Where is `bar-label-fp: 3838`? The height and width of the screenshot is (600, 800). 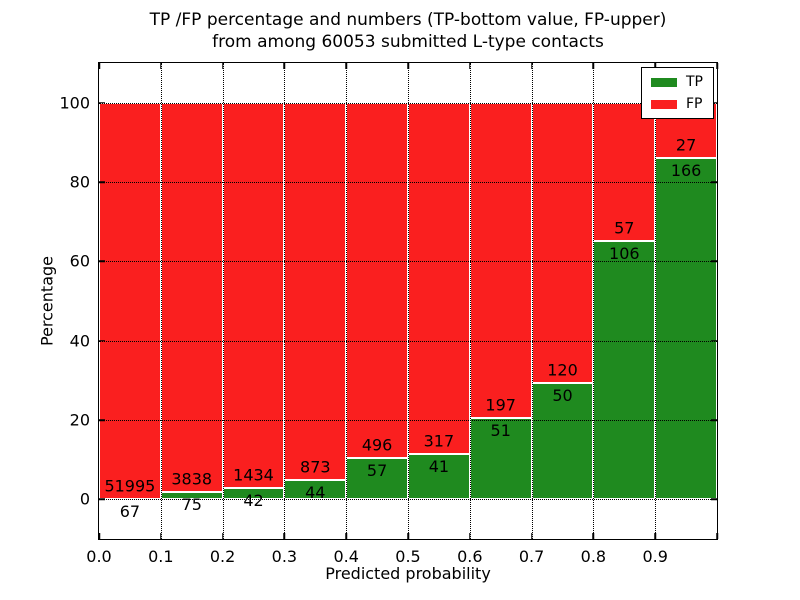 bar-label-fp: 3838 is located at coordinates (192, 479).